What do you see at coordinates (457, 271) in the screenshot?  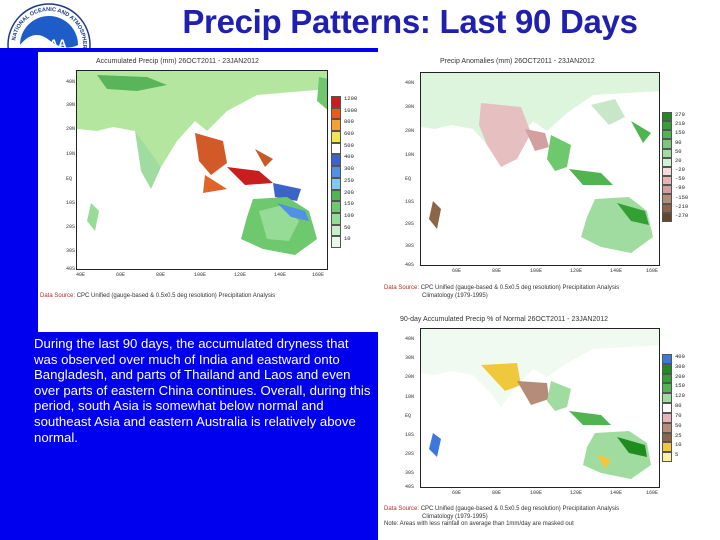 I see `map2-lon-tick: 60E` at bounding box center [457, 271].